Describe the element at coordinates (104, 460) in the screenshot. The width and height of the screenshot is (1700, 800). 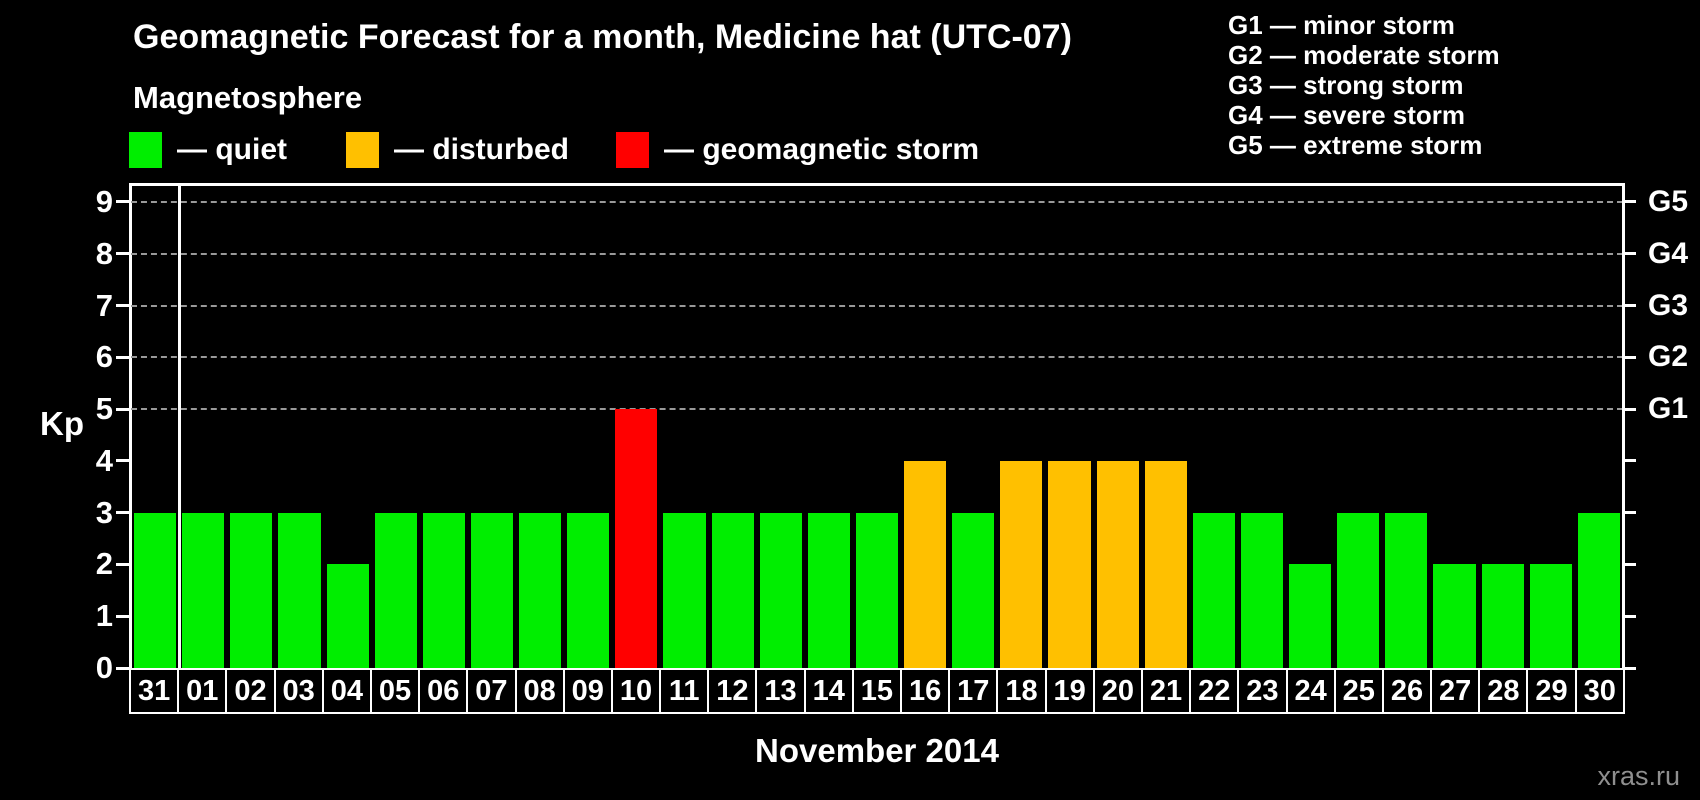
I see `y-axis-label-4: 4` at that location.